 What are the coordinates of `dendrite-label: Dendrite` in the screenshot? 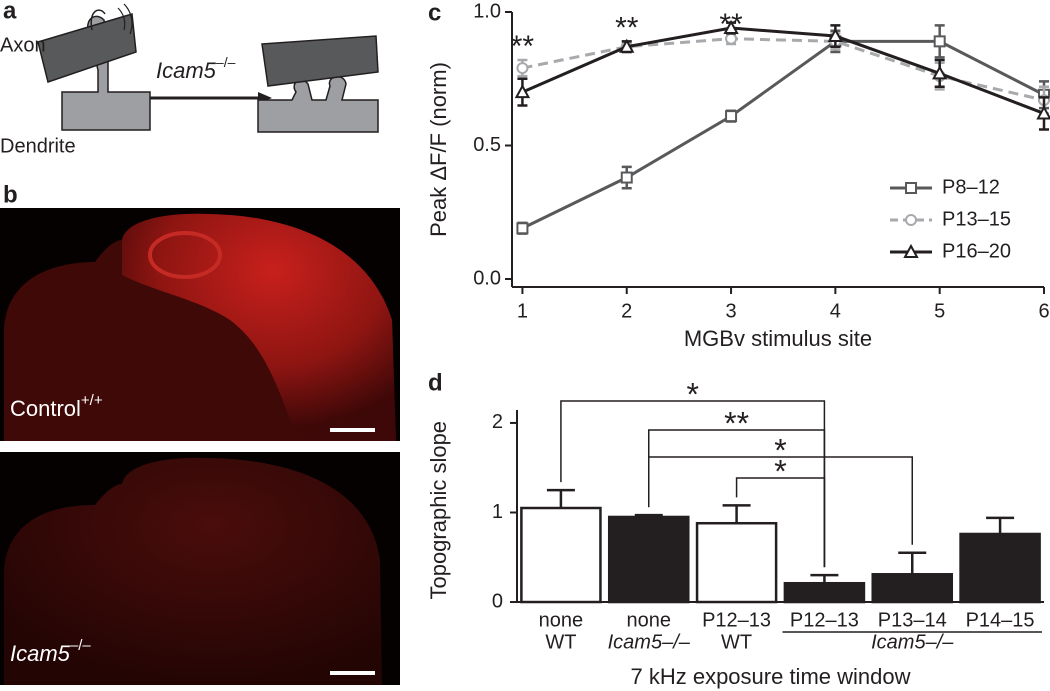 It's located at (38, 146).